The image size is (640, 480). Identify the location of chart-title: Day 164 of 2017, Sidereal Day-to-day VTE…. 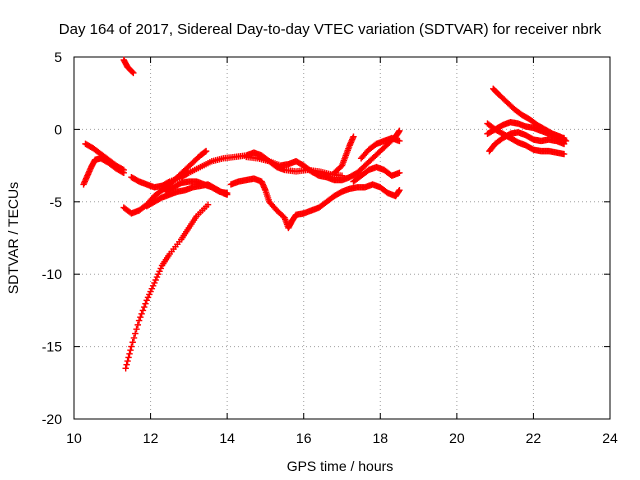
(330, 29).